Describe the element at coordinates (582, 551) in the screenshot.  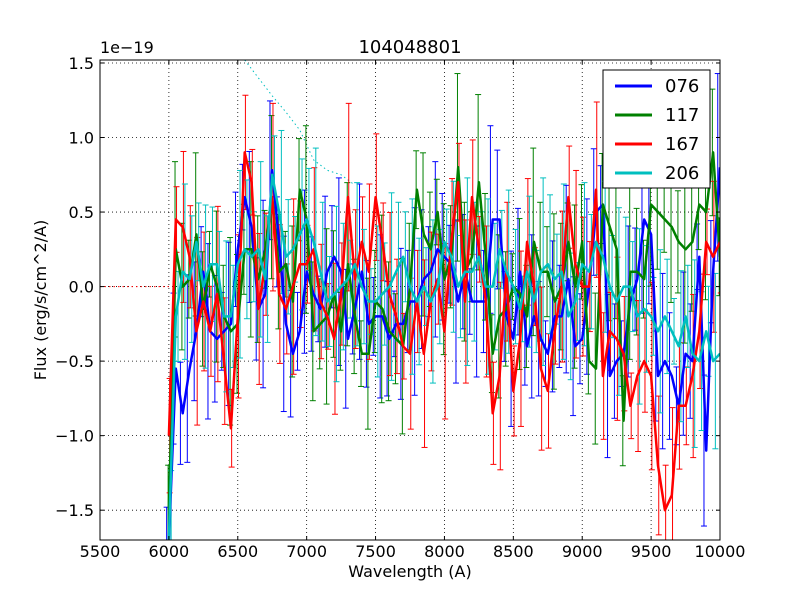
I see `x-tick-label: 9000` at that location.